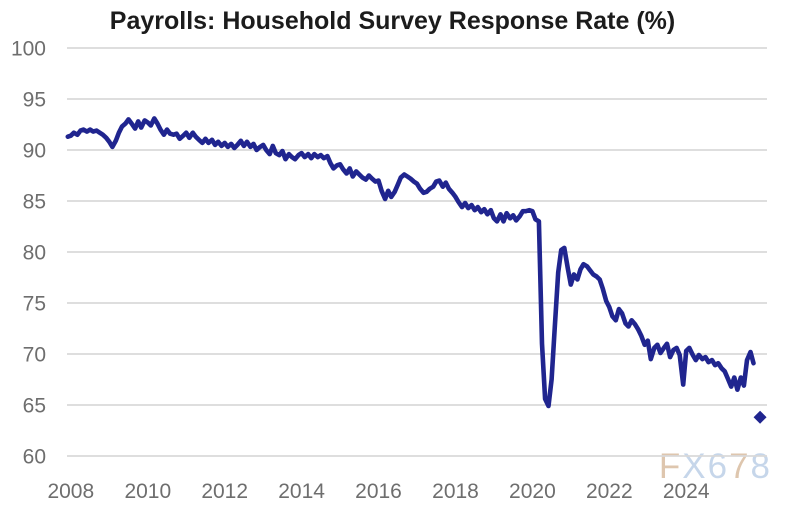 This screenshot has height=515, width=785. What do you see at coordinates (147, 491) in the screenshot?
I see `x-tick-label: 2010` at bounding box center [147, 491].